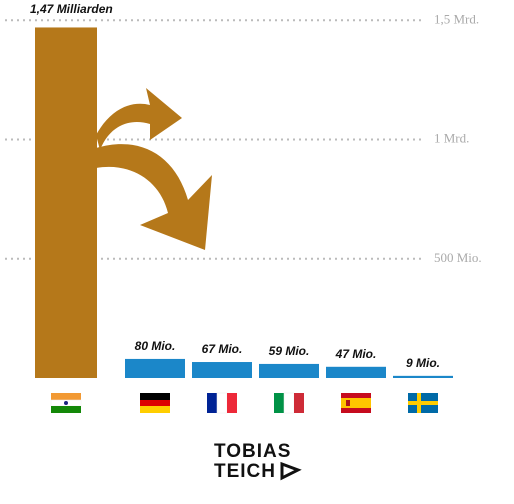  Describe the element at coordinates (291, 471) in the screenshot. I see `brand-arrow` at that location.